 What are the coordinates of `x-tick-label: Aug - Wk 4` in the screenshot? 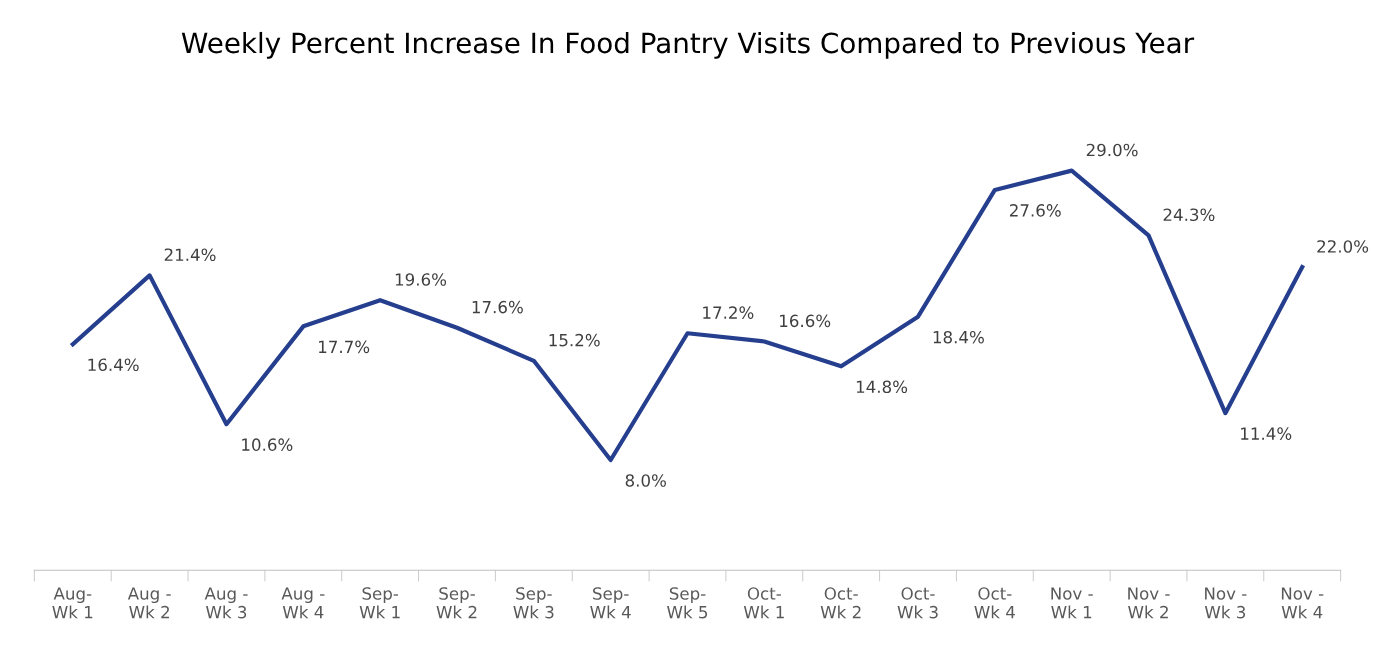 It's located at (303, 603).